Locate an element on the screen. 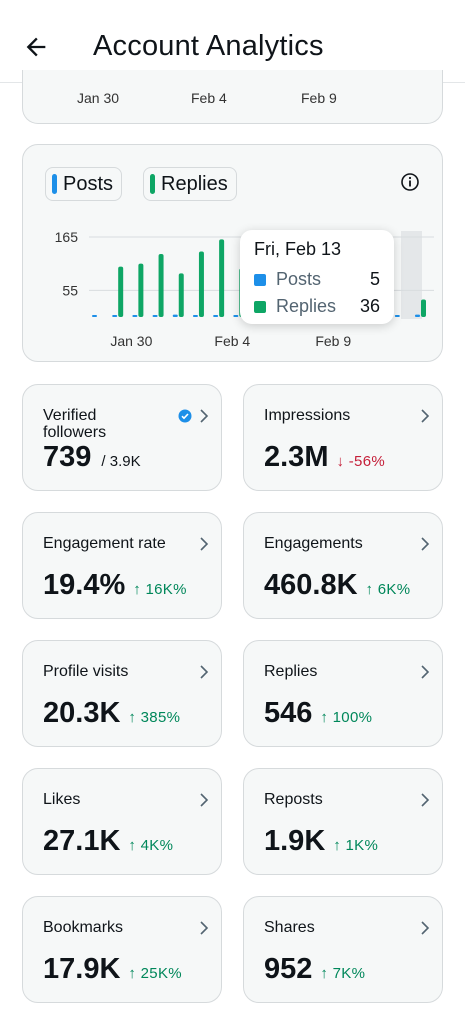 This screenshot has height=1024, width=465. stat-card-reposts: Reposts 1.9K ↑ 1K% is located at coordinates (343, 821).